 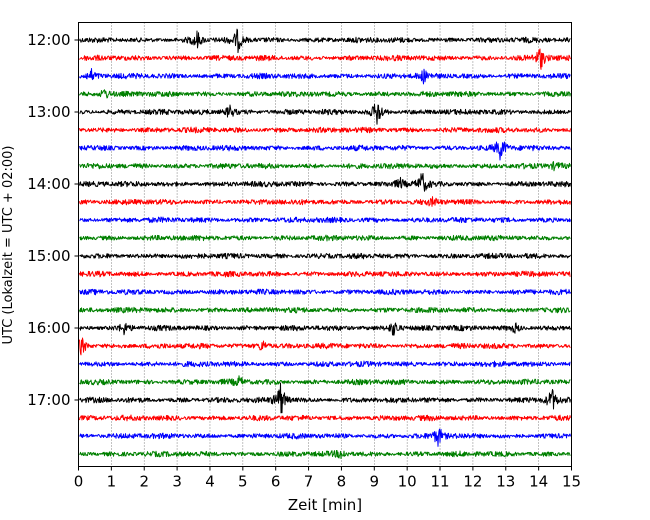 I want to click on x-axis-ticks: 0 1 2 3 4 5 6 7 8 9 10 11 12 13 14 15, so click(x=327, y=478).